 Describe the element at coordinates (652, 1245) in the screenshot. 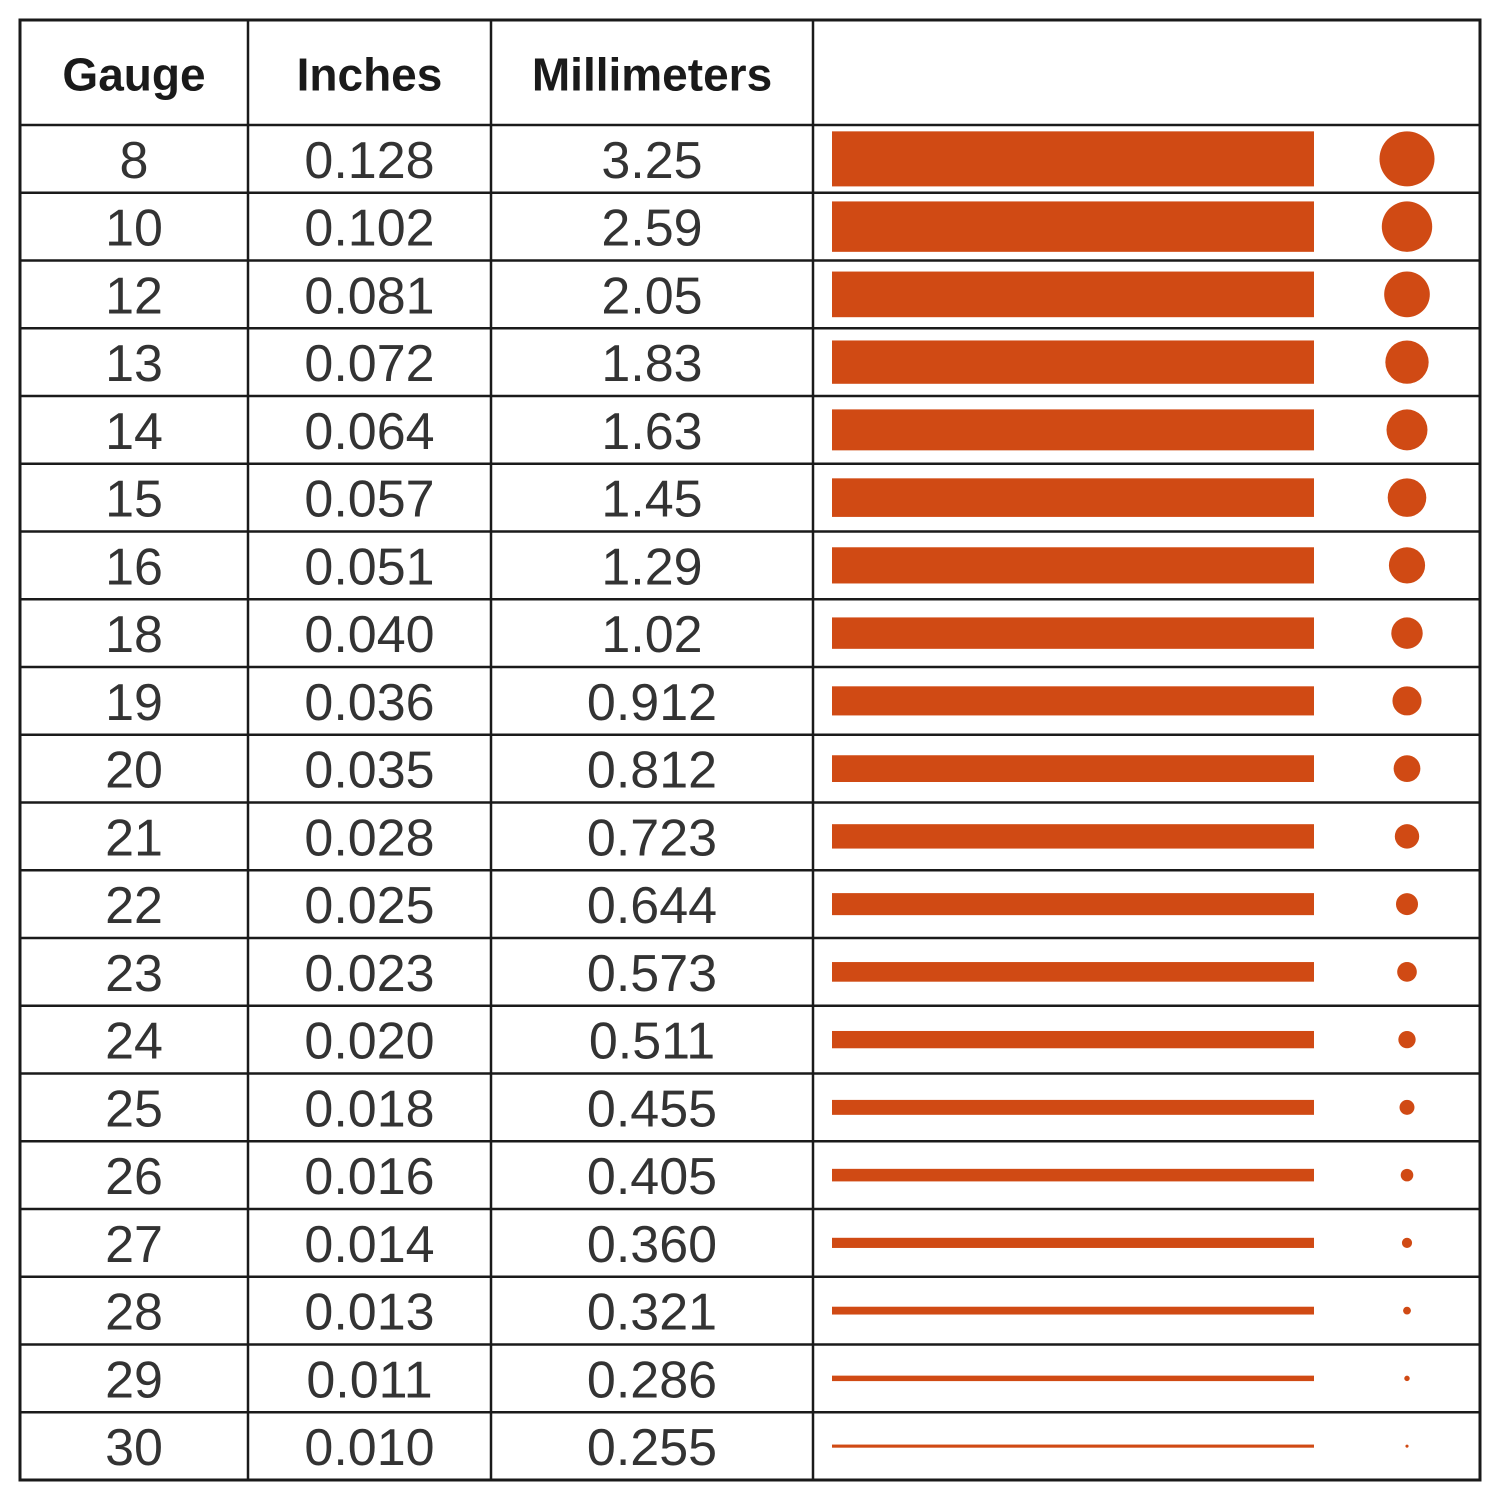

I see `cell: 0.360` at that location.